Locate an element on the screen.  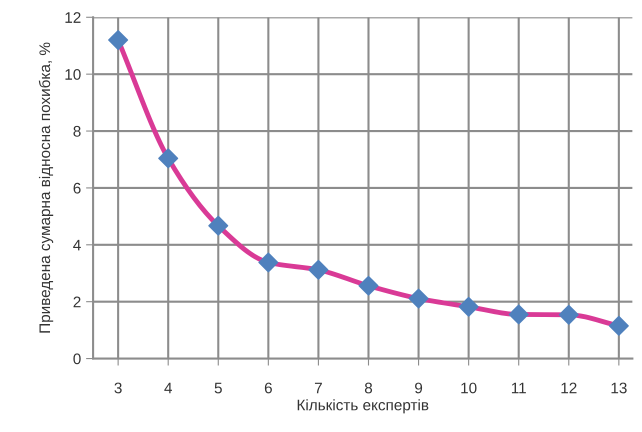
x-tick-label: 9 is located at coordinates (418, 388).